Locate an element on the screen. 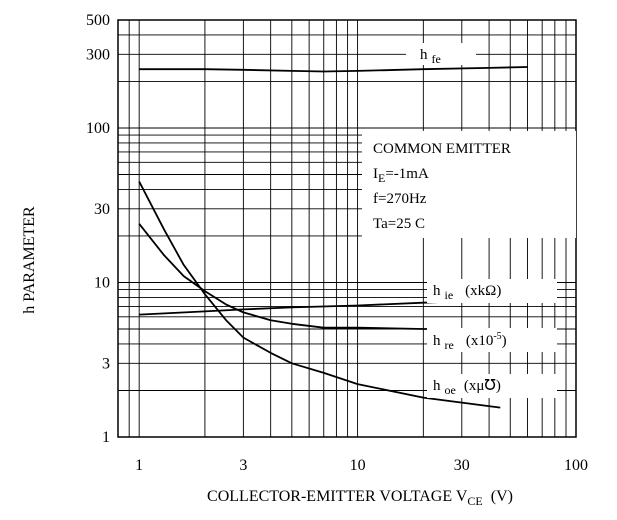  y-tick-label: 300 is located at coordinates (98, 54).